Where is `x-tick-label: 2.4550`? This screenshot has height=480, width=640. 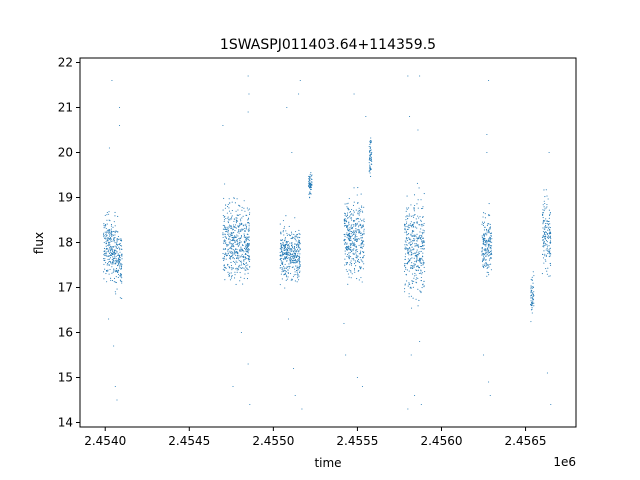 x-tick-label: 2.4550 is located at coordinates (273, 441).